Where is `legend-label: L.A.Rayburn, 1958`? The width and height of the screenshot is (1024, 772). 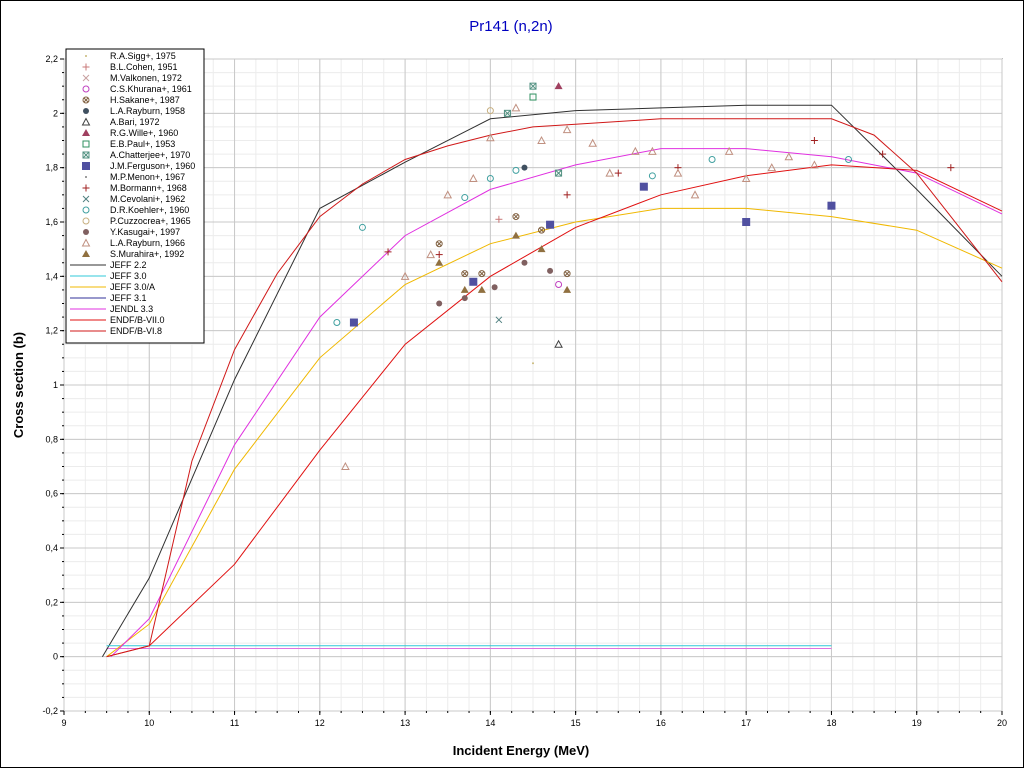 legend-label: L.A.Rayburn, 1958 is located at coordinates (147, 111).